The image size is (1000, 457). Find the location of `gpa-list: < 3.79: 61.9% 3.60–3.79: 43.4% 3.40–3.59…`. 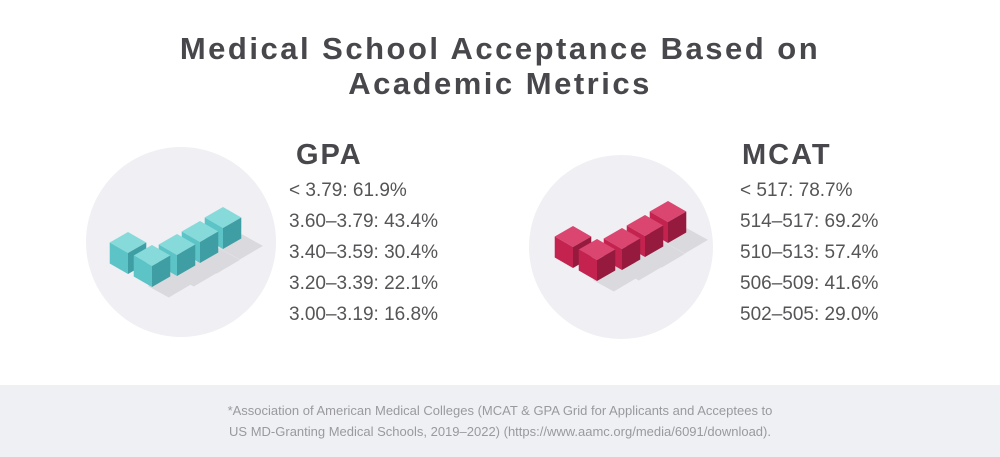

gpa-list: < 3.79: 61.9% 3.60–3.79: 43.4% 3.40–3.59… is located at coordinates (363, 252).